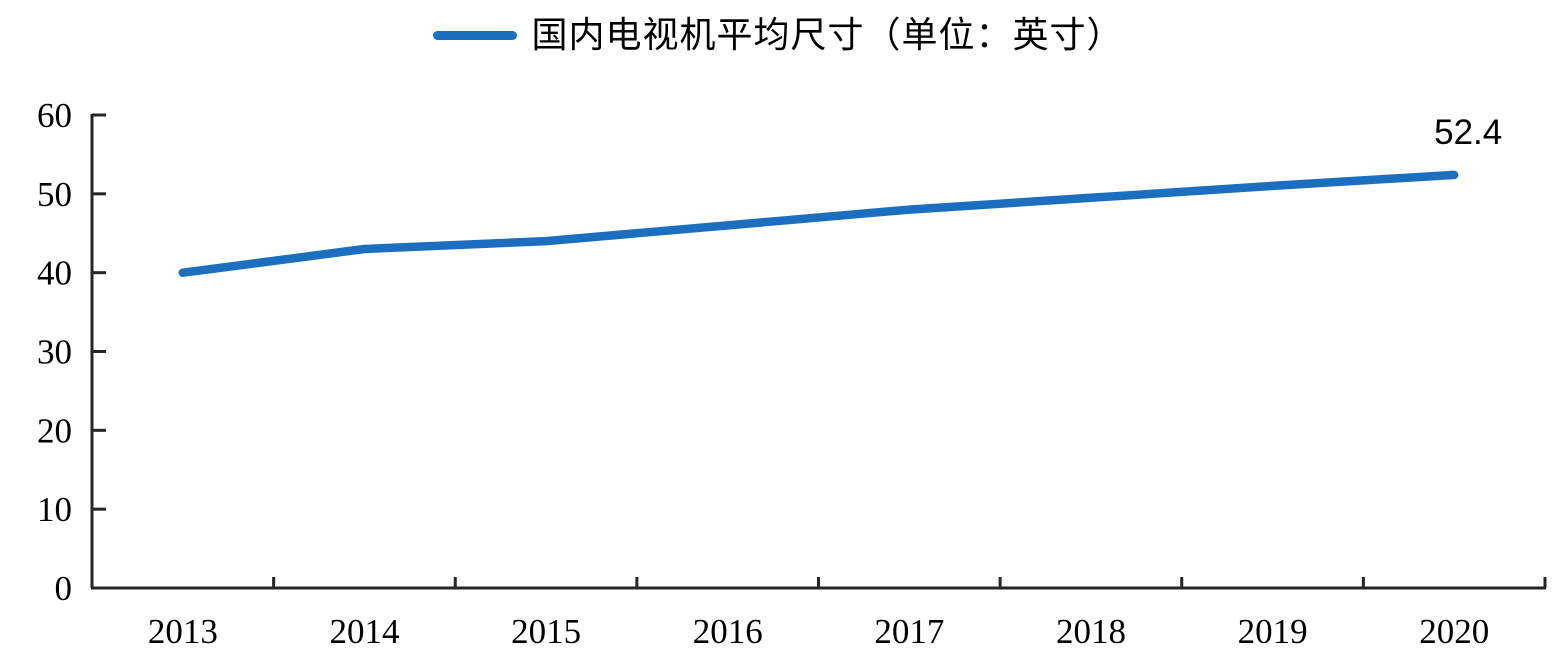 The height and width of the screenshot is (661, 1557). What do you see at coordinates (54, 273) in the screenshot?
I see `y-axis-tick-label: 40` at bounding box center [54, 273].